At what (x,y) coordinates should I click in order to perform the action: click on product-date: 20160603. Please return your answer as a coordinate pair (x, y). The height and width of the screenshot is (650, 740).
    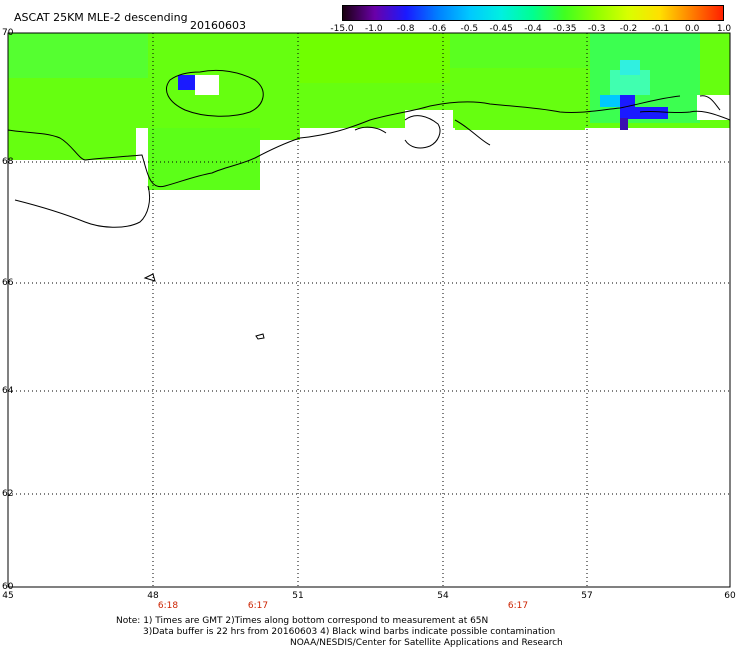
    Looking at the image, I should click on (218, 25).